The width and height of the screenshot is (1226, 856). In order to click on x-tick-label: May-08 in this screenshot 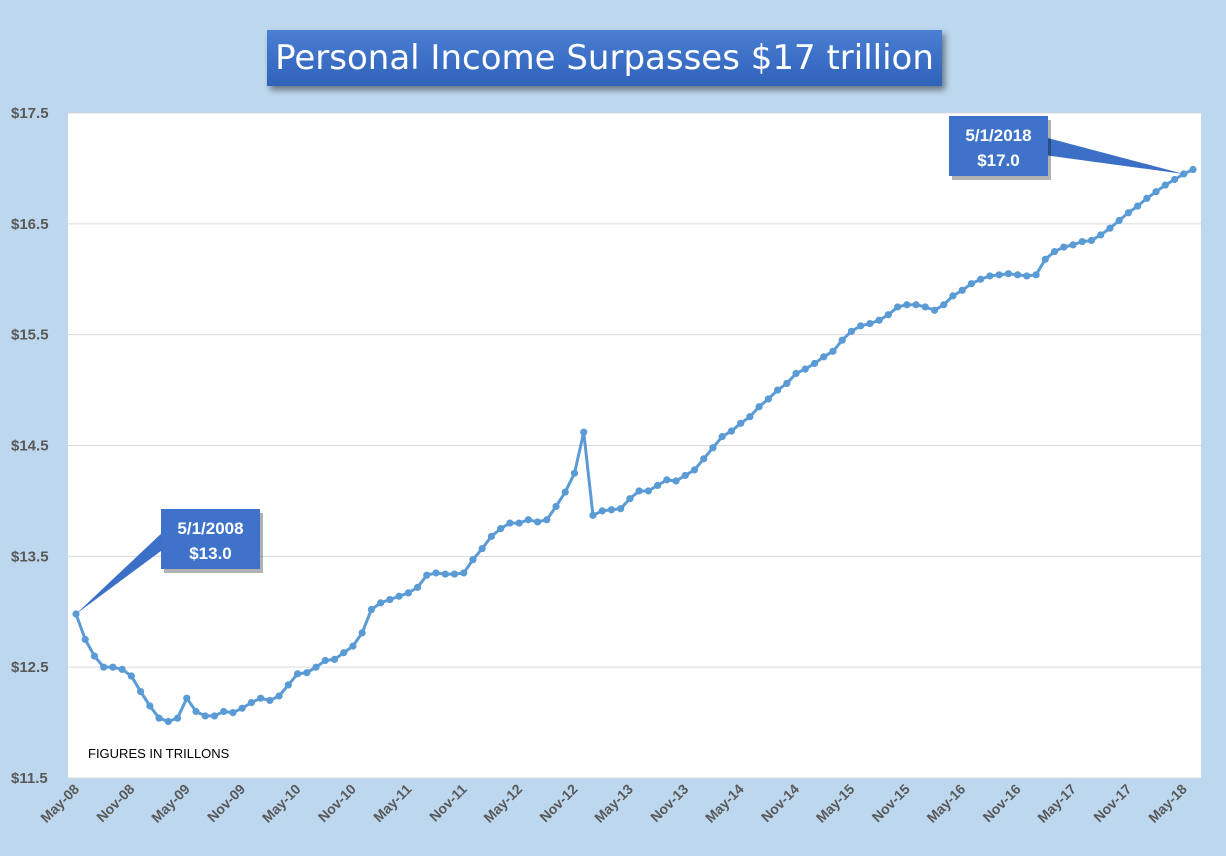, I will do `click(59, 803)`.